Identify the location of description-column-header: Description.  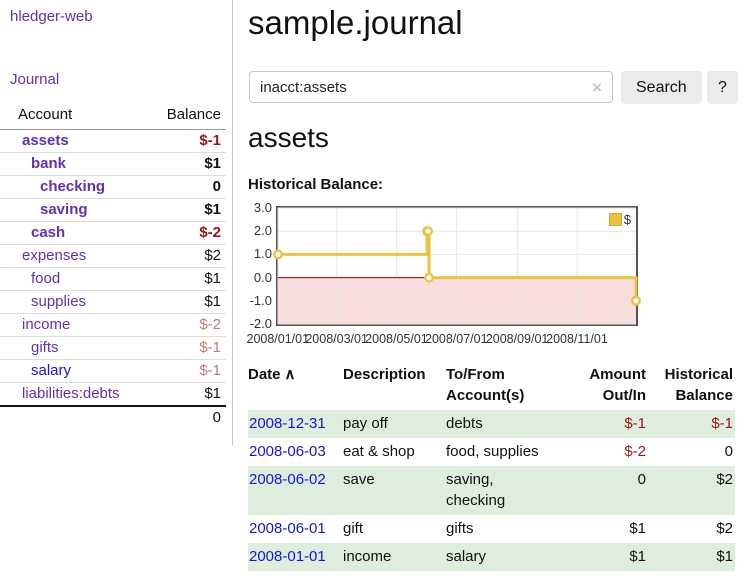
(384, 374).